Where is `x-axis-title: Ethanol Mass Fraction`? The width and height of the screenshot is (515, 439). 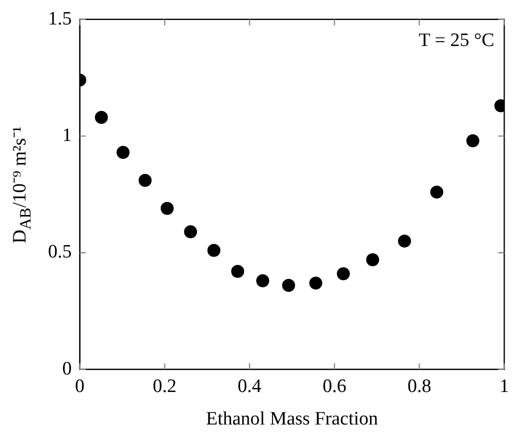 x-axis-title: Ethanol Mass Fraction is located at coordinates (292, 419).